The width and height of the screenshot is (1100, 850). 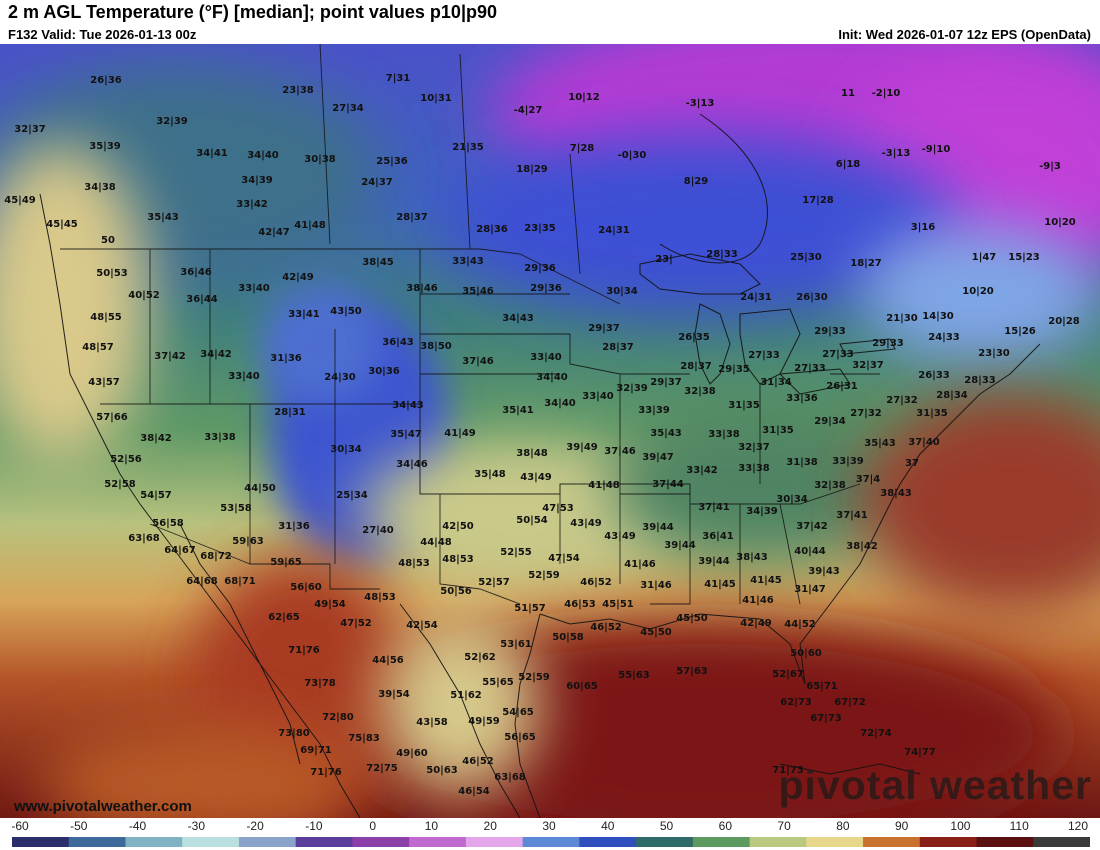 What do you see at coordinates (532, 169) in the screenshot?
I see `point-value-label: 18|29` at bounding box center [532, 169].